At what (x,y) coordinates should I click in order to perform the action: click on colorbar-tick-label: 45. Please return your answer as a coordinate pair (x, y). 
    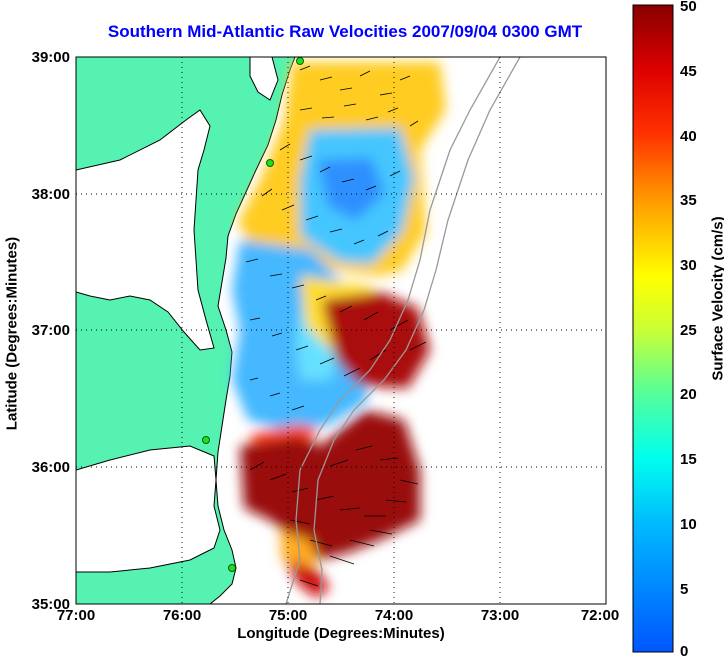
    Looking at the image, I should click on (688, 71).